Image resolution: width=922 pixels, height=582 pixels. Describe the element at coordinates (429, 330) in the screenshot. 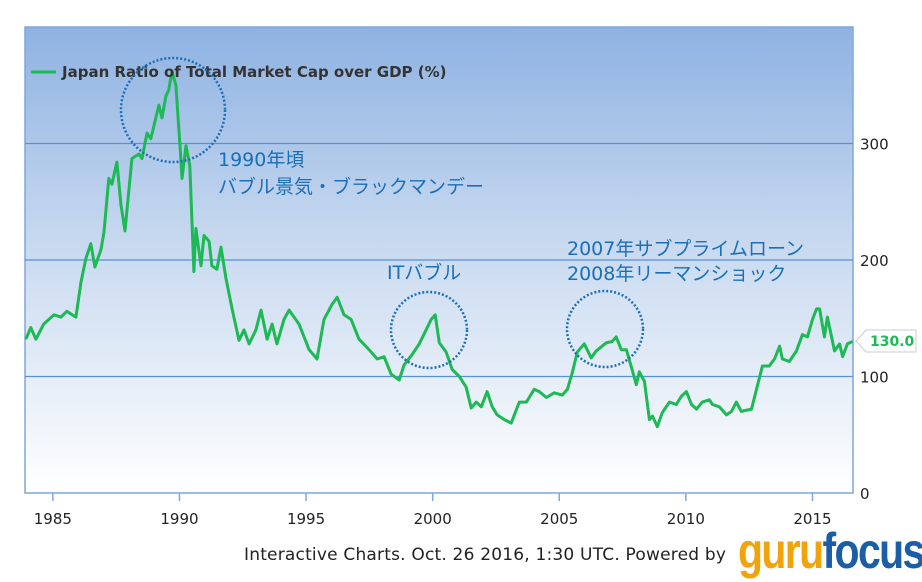

I see `annotation-circle-2000` at that location.